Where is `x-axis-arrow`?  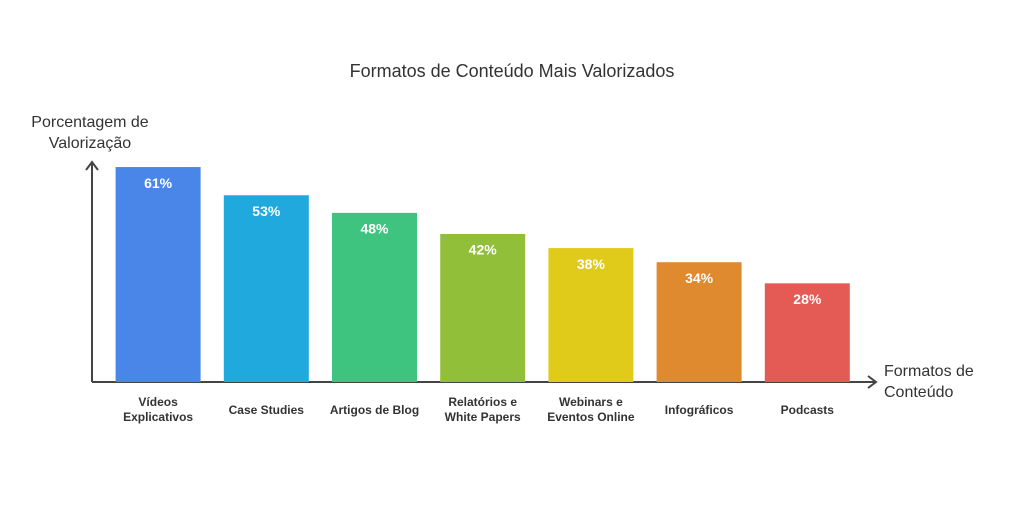
x-axis-arrow is located at coordinates (872, 382).